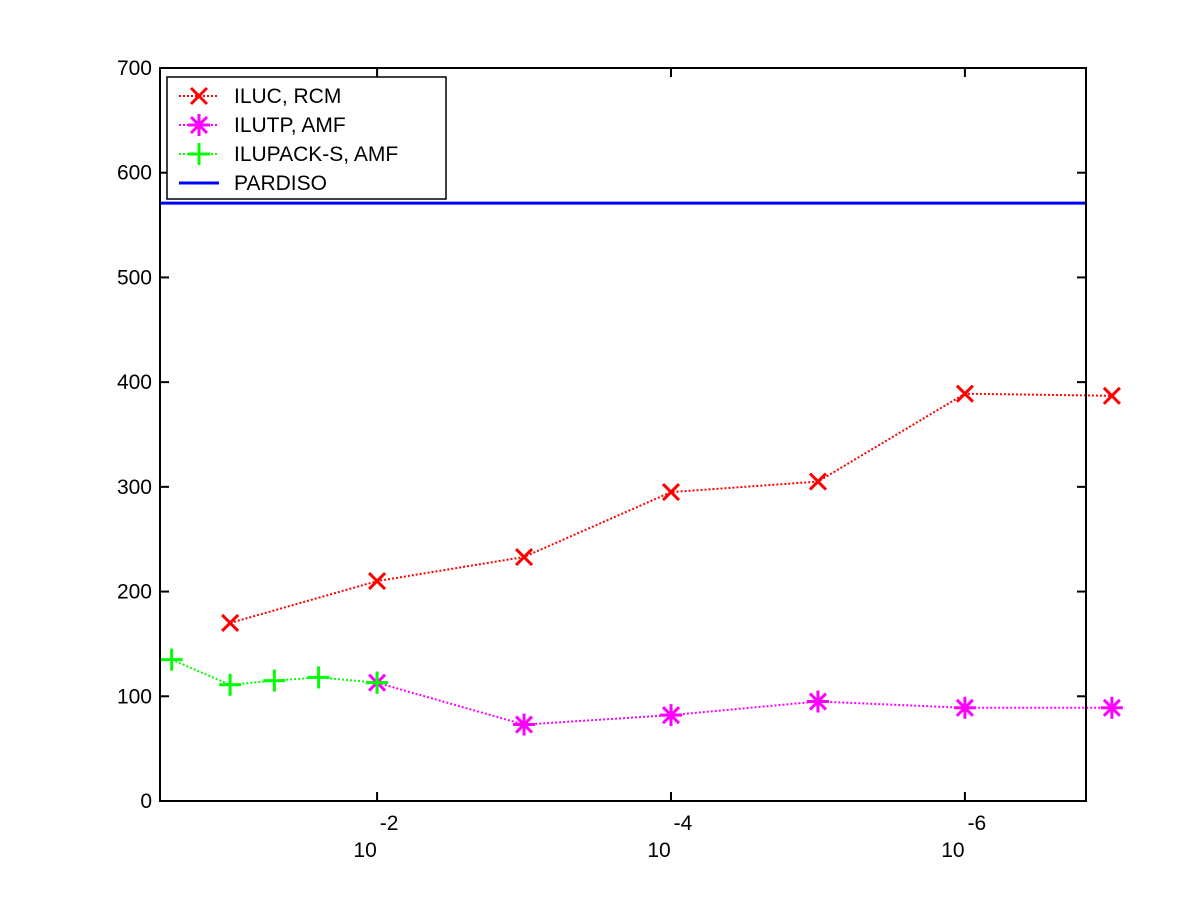 The image size is (1200, 900). Describe the element at coordinates (316, 154) in the screenshot. I see `legend-label: ILUPACK-S, AMF` at that location.